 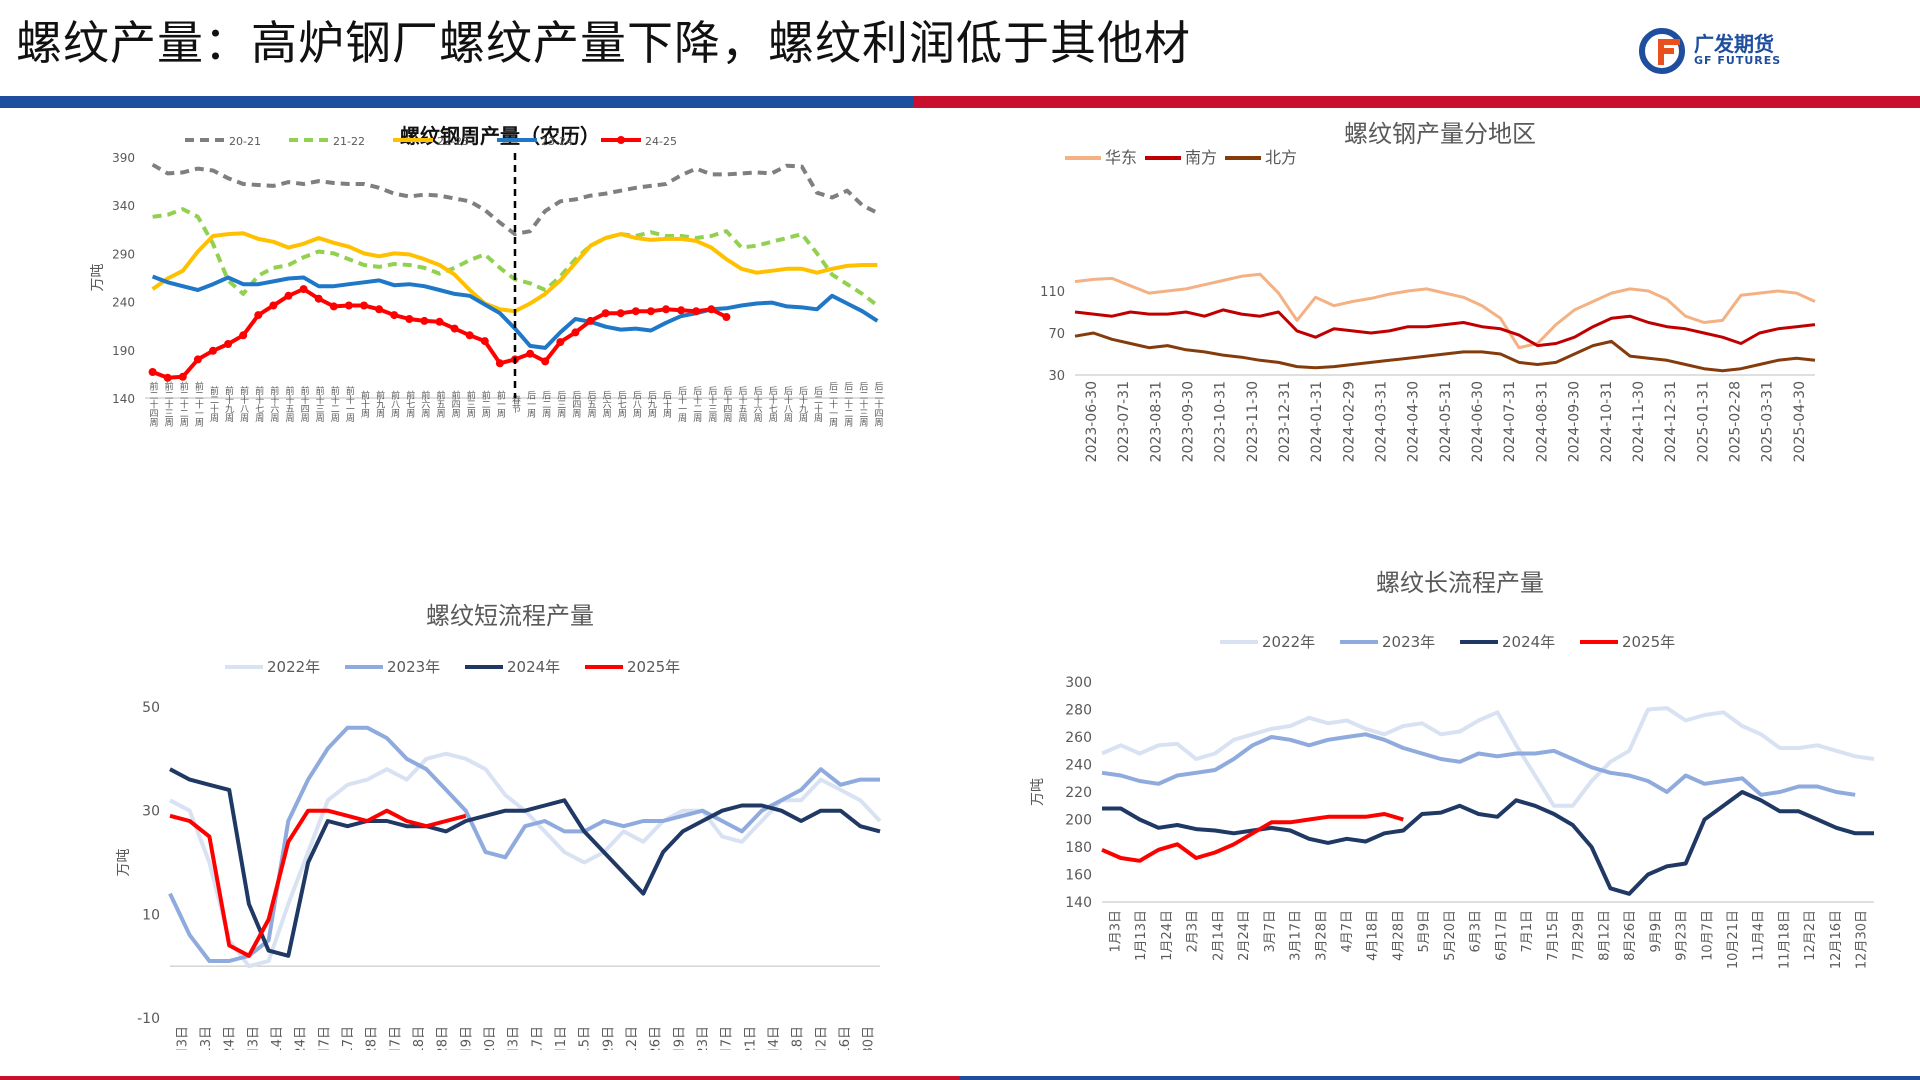 I want to click on y-tick-label: 200, so click(x=1078, y=821).